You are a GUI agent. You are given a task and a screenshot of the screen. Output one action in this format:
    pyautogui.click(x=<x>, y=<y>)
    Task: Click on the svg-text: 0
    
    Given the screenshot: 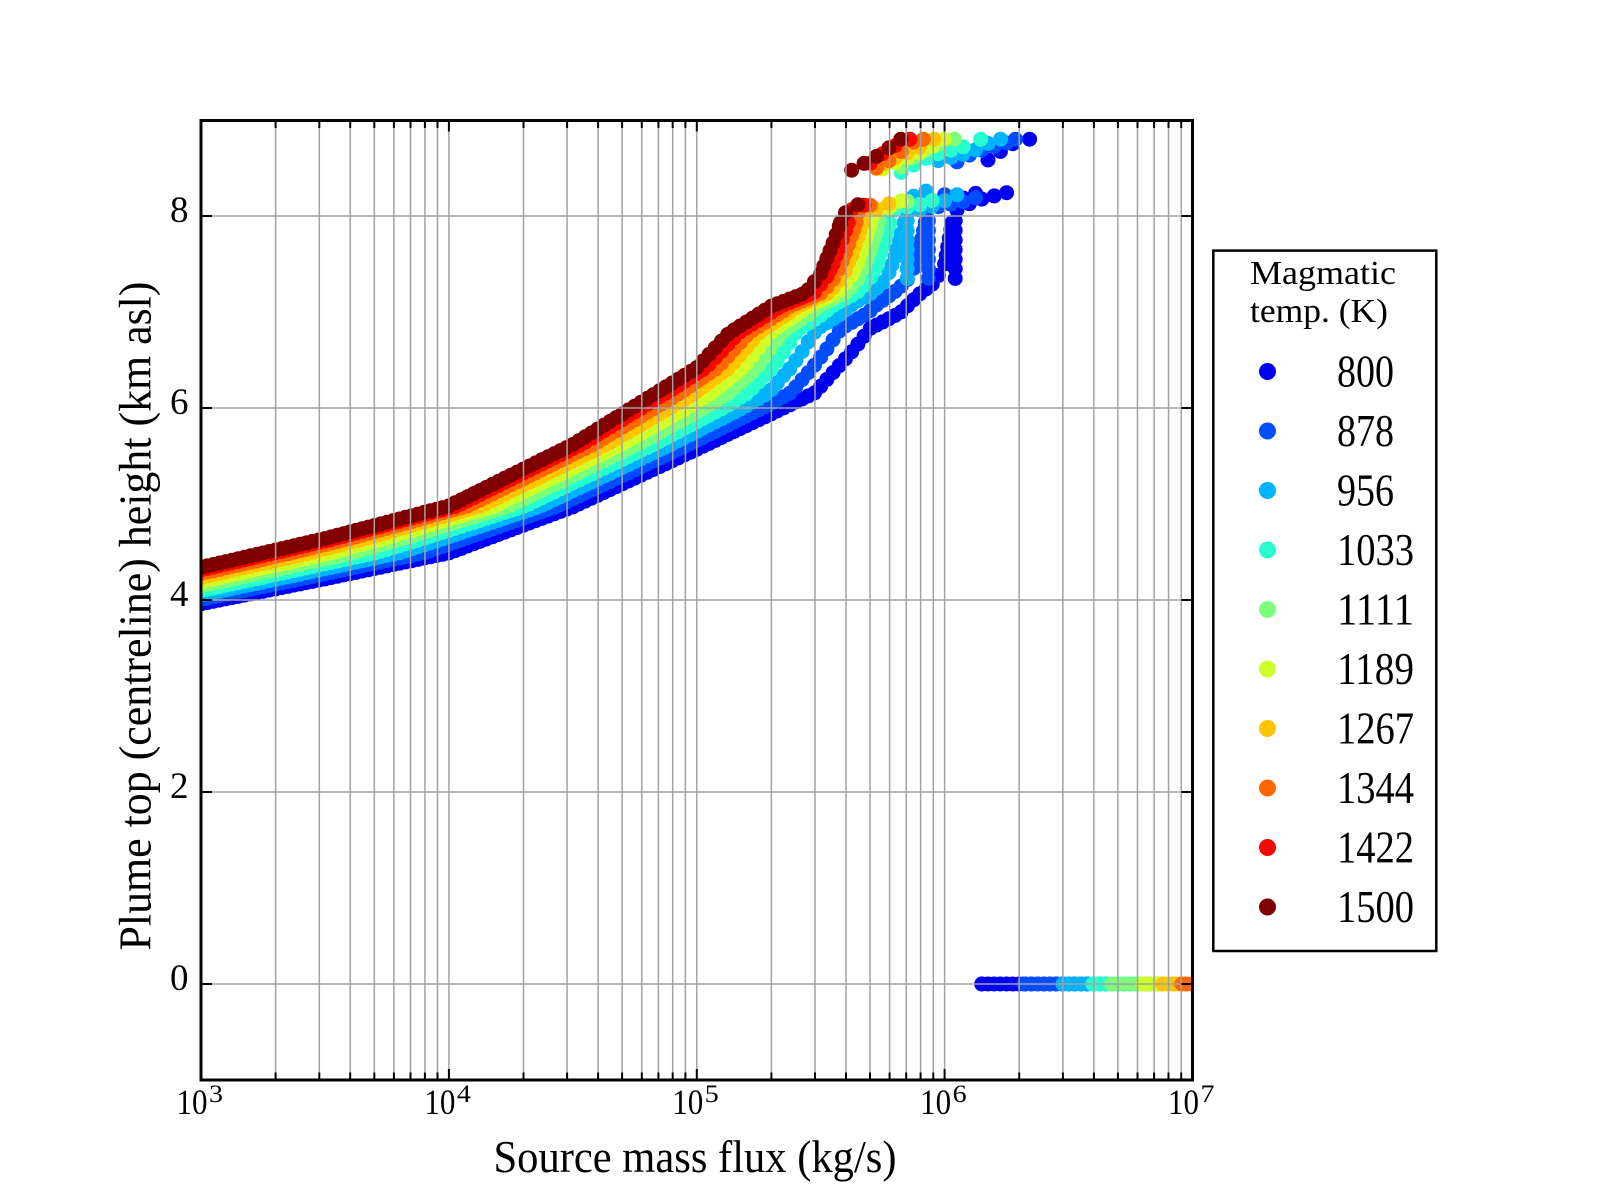 What is the action you would take?
    pyautogui.click(x=179, y=978)
    